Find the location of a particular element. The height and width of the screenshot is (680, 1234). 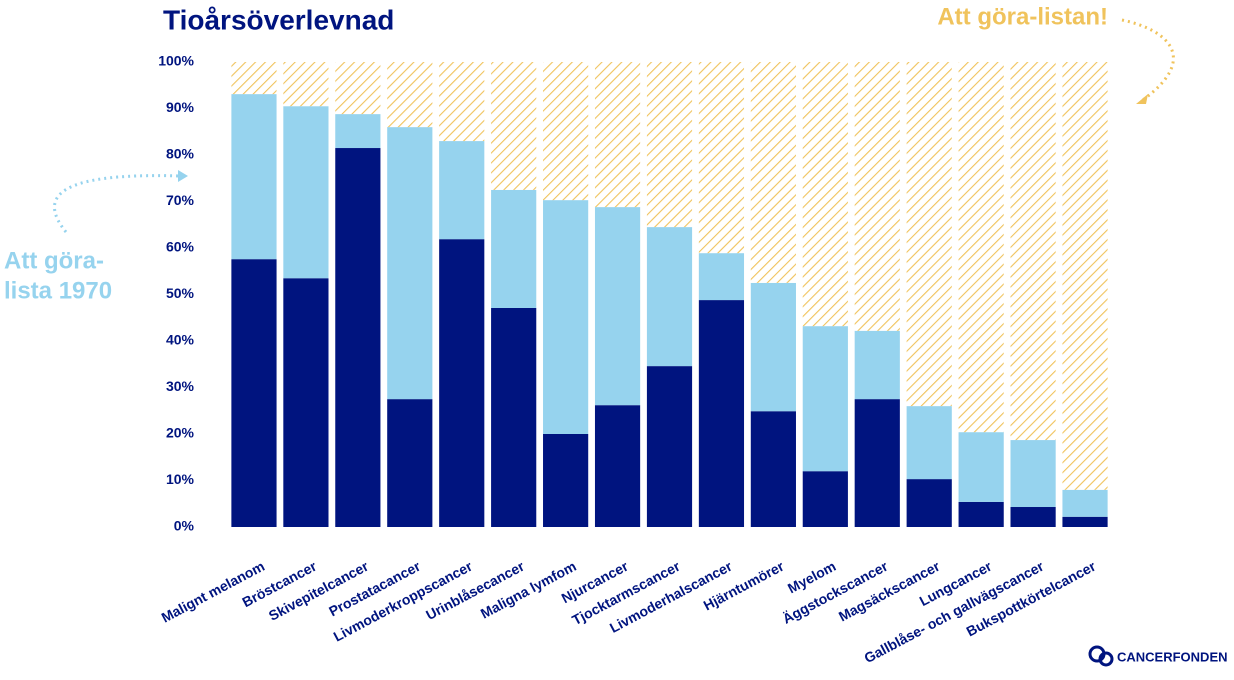

annotation: Att göra- is located at coordinates (54, 260).